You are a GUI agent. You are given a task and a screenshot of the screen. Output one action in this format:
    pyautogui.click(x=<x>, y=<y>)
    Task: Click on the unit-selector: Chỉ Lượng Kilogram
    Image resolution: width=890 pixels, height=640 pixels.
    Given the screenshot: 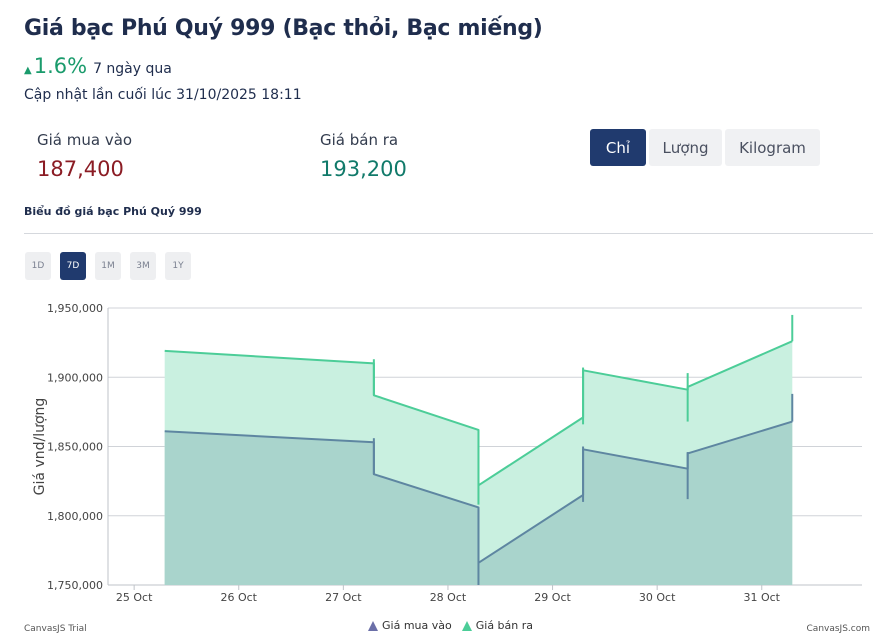 What is the action you would take?
    pyautogui.click(x=705, y=147)
    